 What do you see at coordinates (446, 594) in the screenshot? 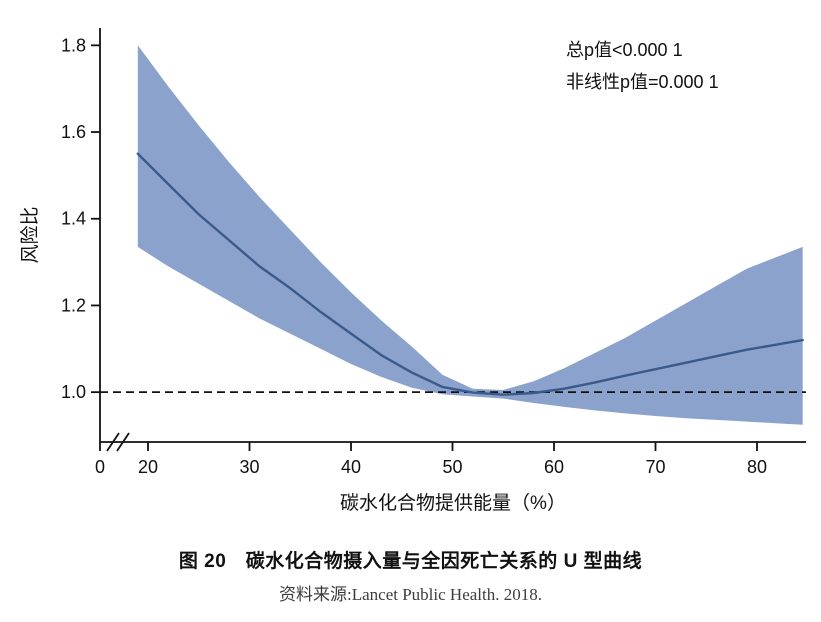
I see `source-text: Lancet Public Health. 2018.` at bounding box center [446, 594].